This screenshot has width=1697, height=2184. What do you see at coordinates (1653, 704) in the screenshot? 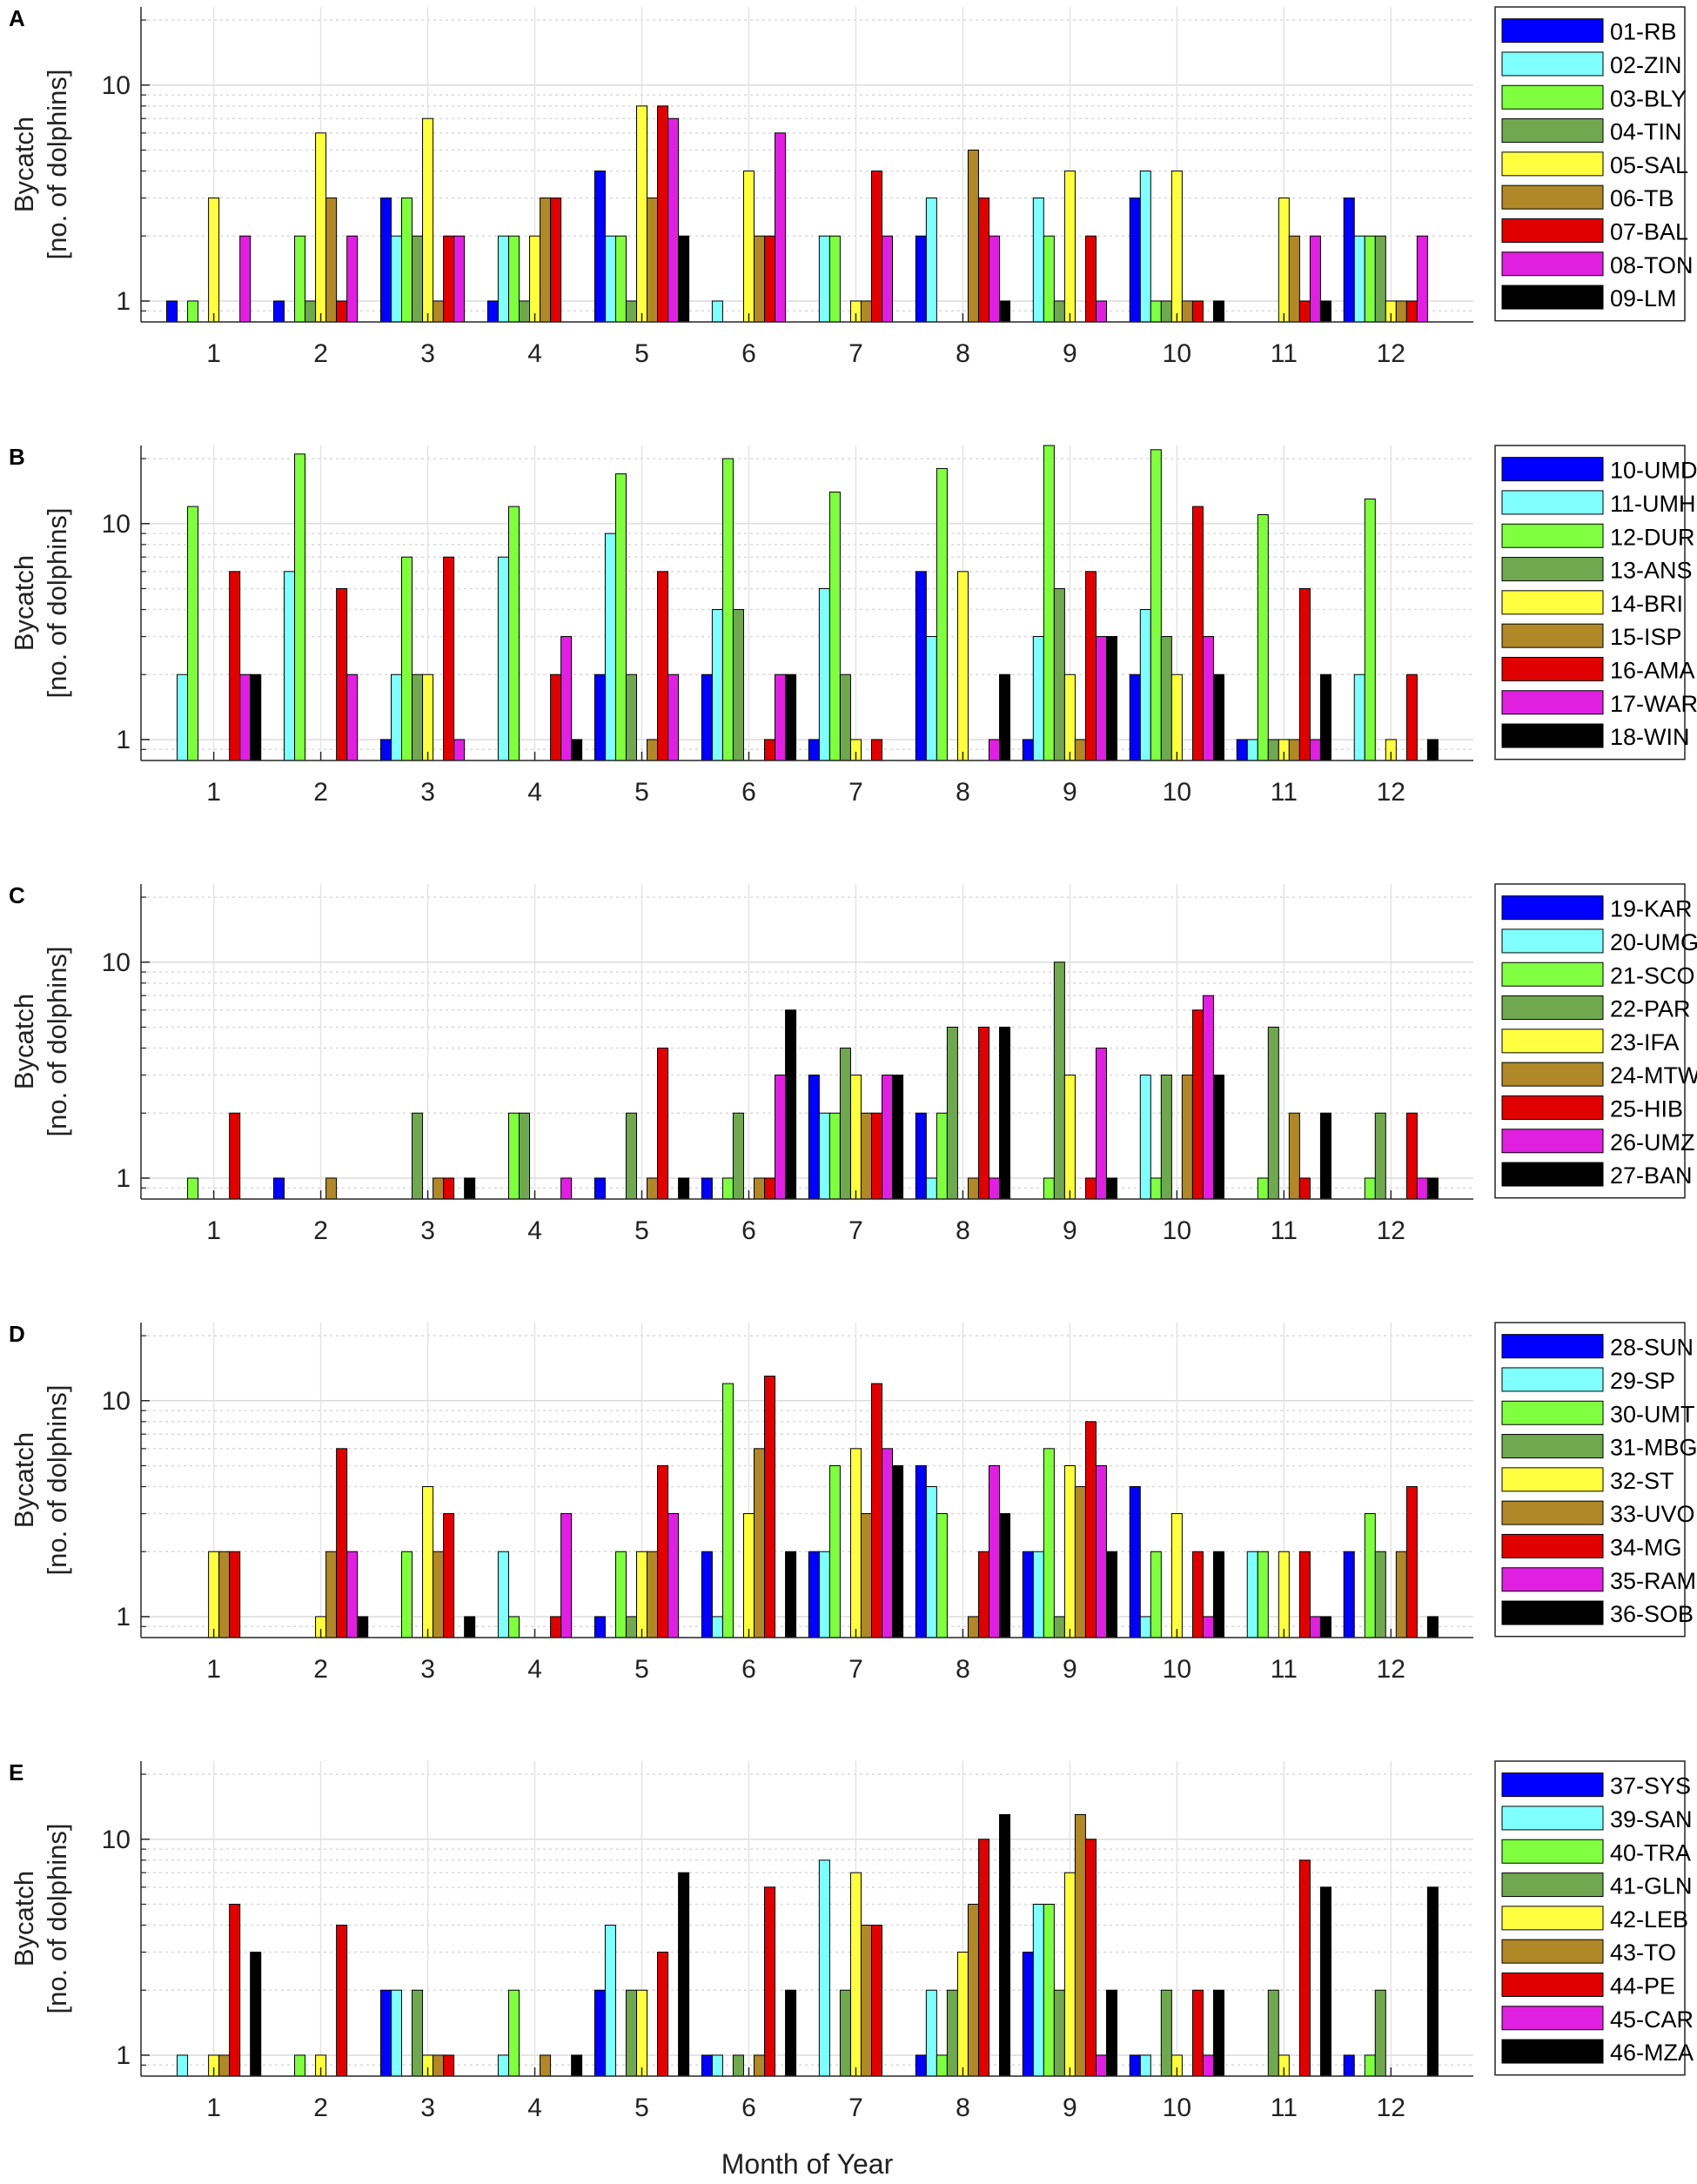
I see `legend-label: 17-WAR` at bounding box center [1653, 704].